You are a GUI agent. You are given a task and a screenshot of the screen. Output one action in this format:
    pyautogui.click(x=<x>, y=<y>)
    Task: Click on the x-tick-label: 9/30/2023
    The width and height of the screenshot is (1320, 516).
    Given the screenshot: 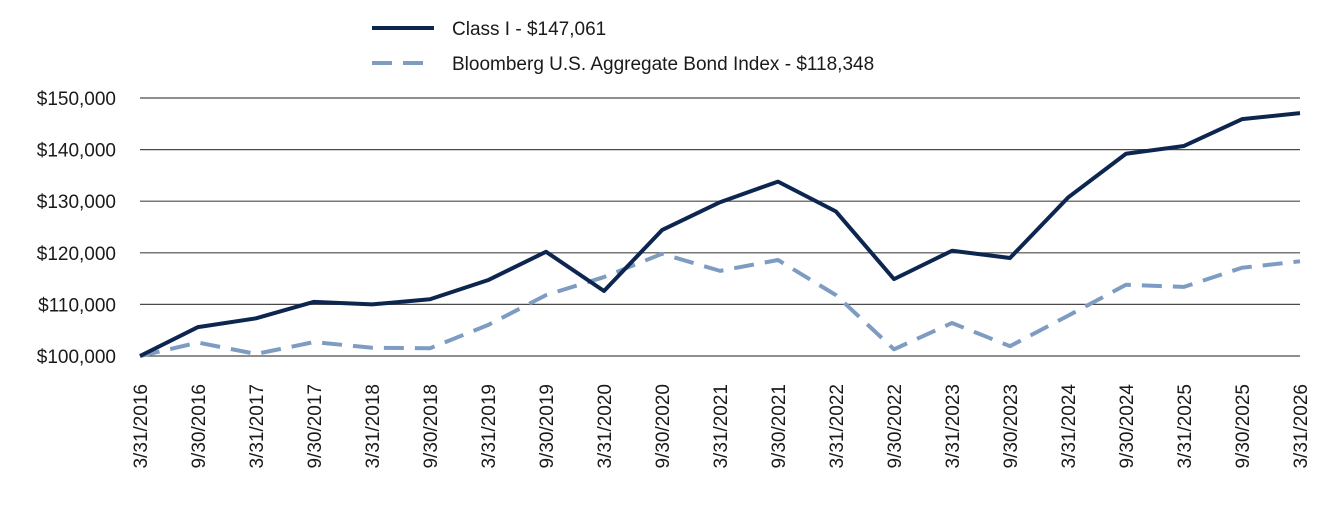 What is the action you would take?
    pyautogui.click(x=1011, y=426)
    